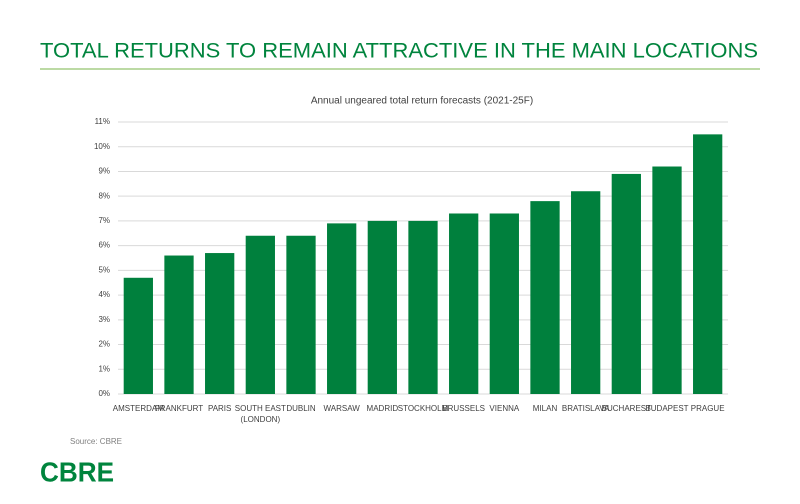 Image resolution: width=800 pixels, height=504 pixels. Describe the element at coordinates (104, 171) in the screenshot. I see `y-tick-label: 9%` at that location.